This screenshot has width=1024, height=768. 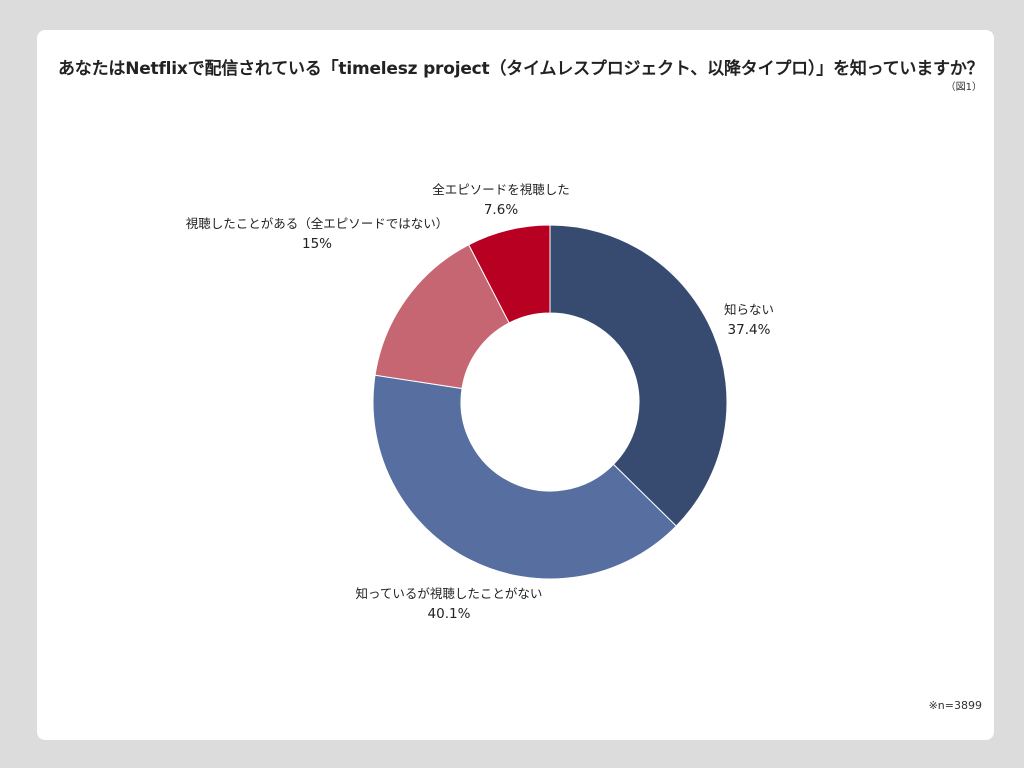 I want to click on slice-value-1: 37.4%, so click(x=749, y=330).